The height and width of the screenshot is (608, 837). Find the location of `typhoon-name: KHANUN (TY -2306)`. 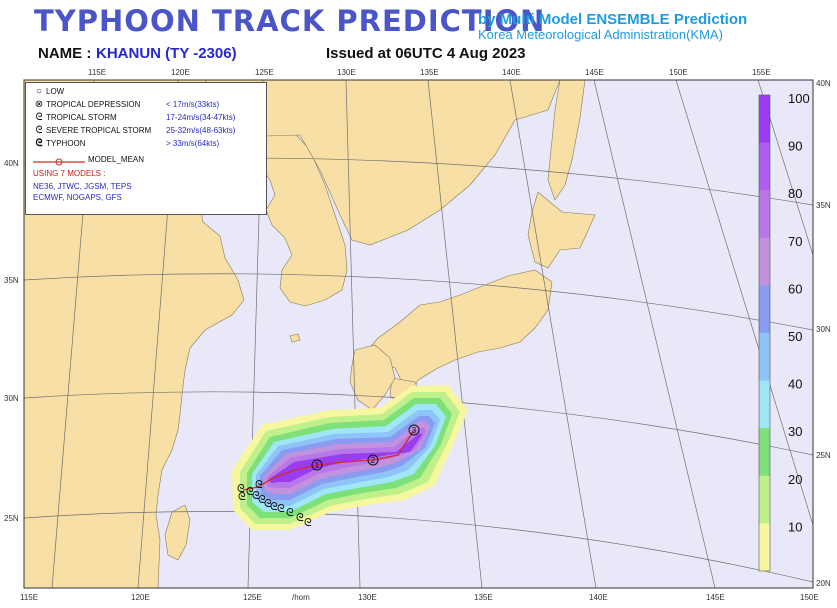

typhoon-name: KHANUN (TY -2306) is located at coordinates (166, 53).